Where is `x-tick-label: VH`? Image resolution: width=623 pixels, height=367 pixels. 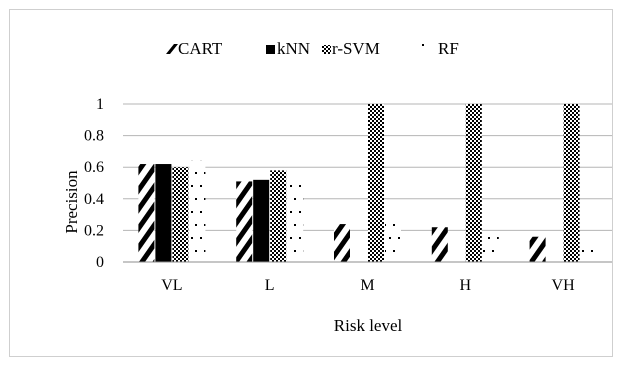 x-tick-label: VH is located at coordinates (564, 285).